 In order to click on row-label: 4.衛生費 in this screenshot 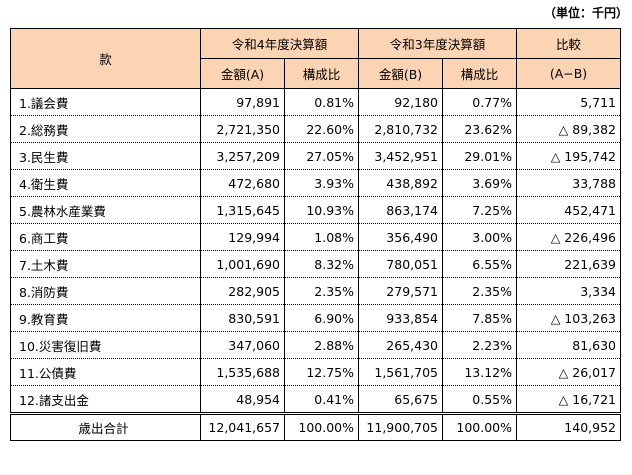, I will do `click(105, 183)`.